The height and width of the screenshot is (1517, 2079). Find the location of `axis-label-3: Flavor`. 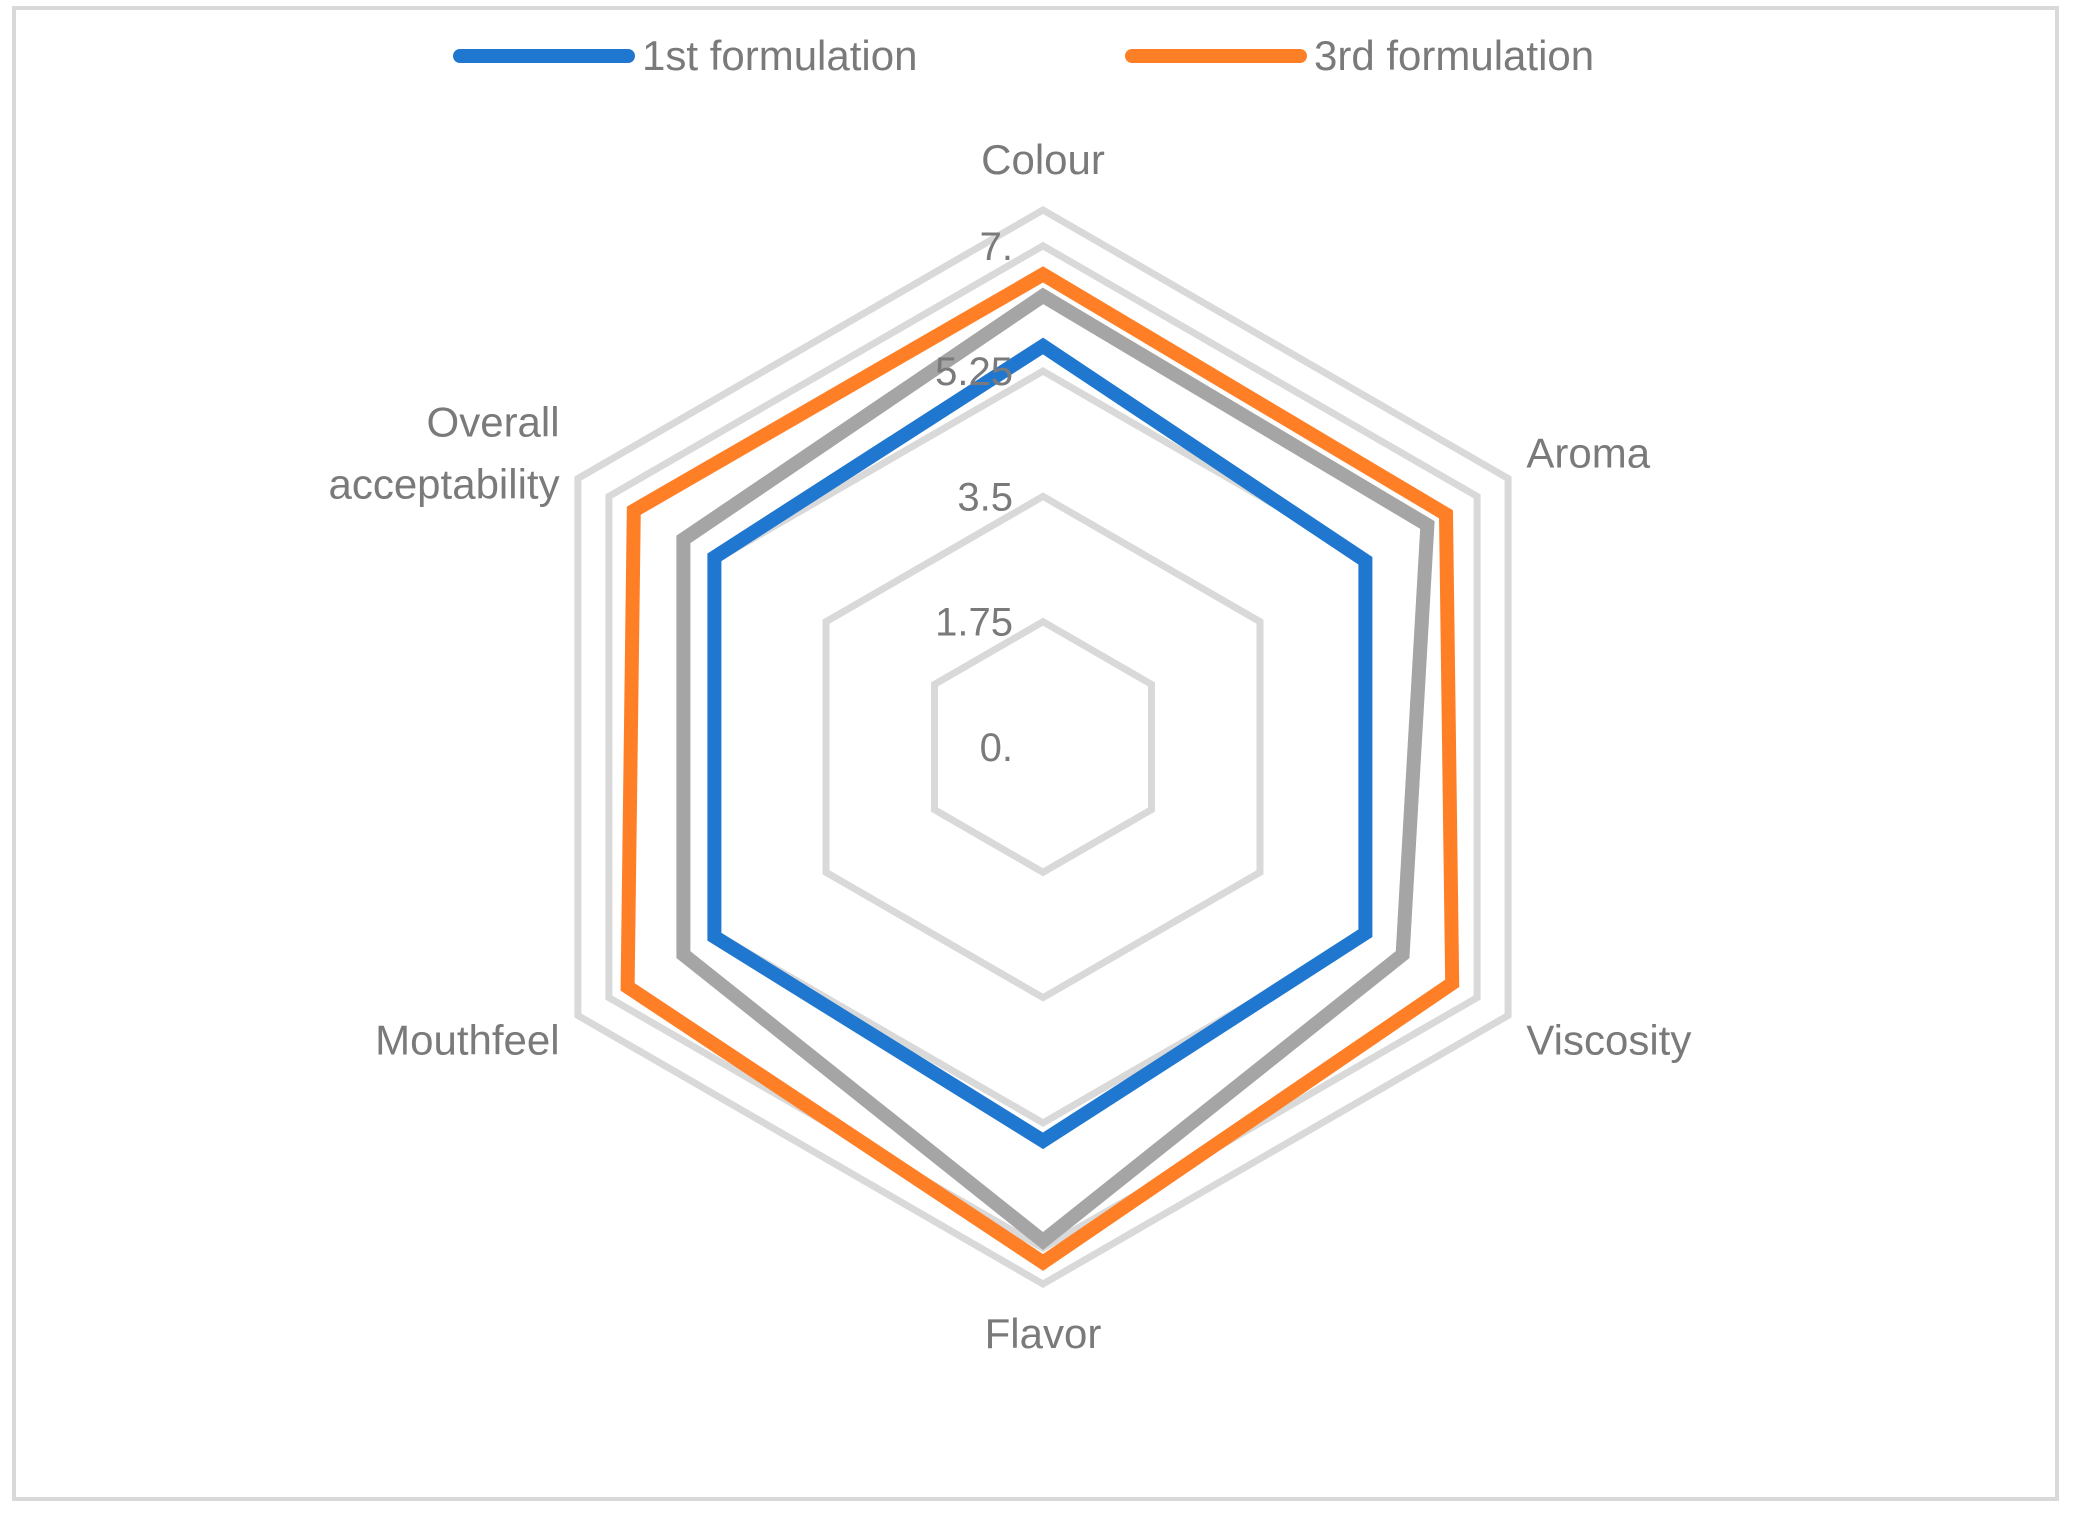

axis-label-3: Flavor is located at coordinates (1043, 1333).